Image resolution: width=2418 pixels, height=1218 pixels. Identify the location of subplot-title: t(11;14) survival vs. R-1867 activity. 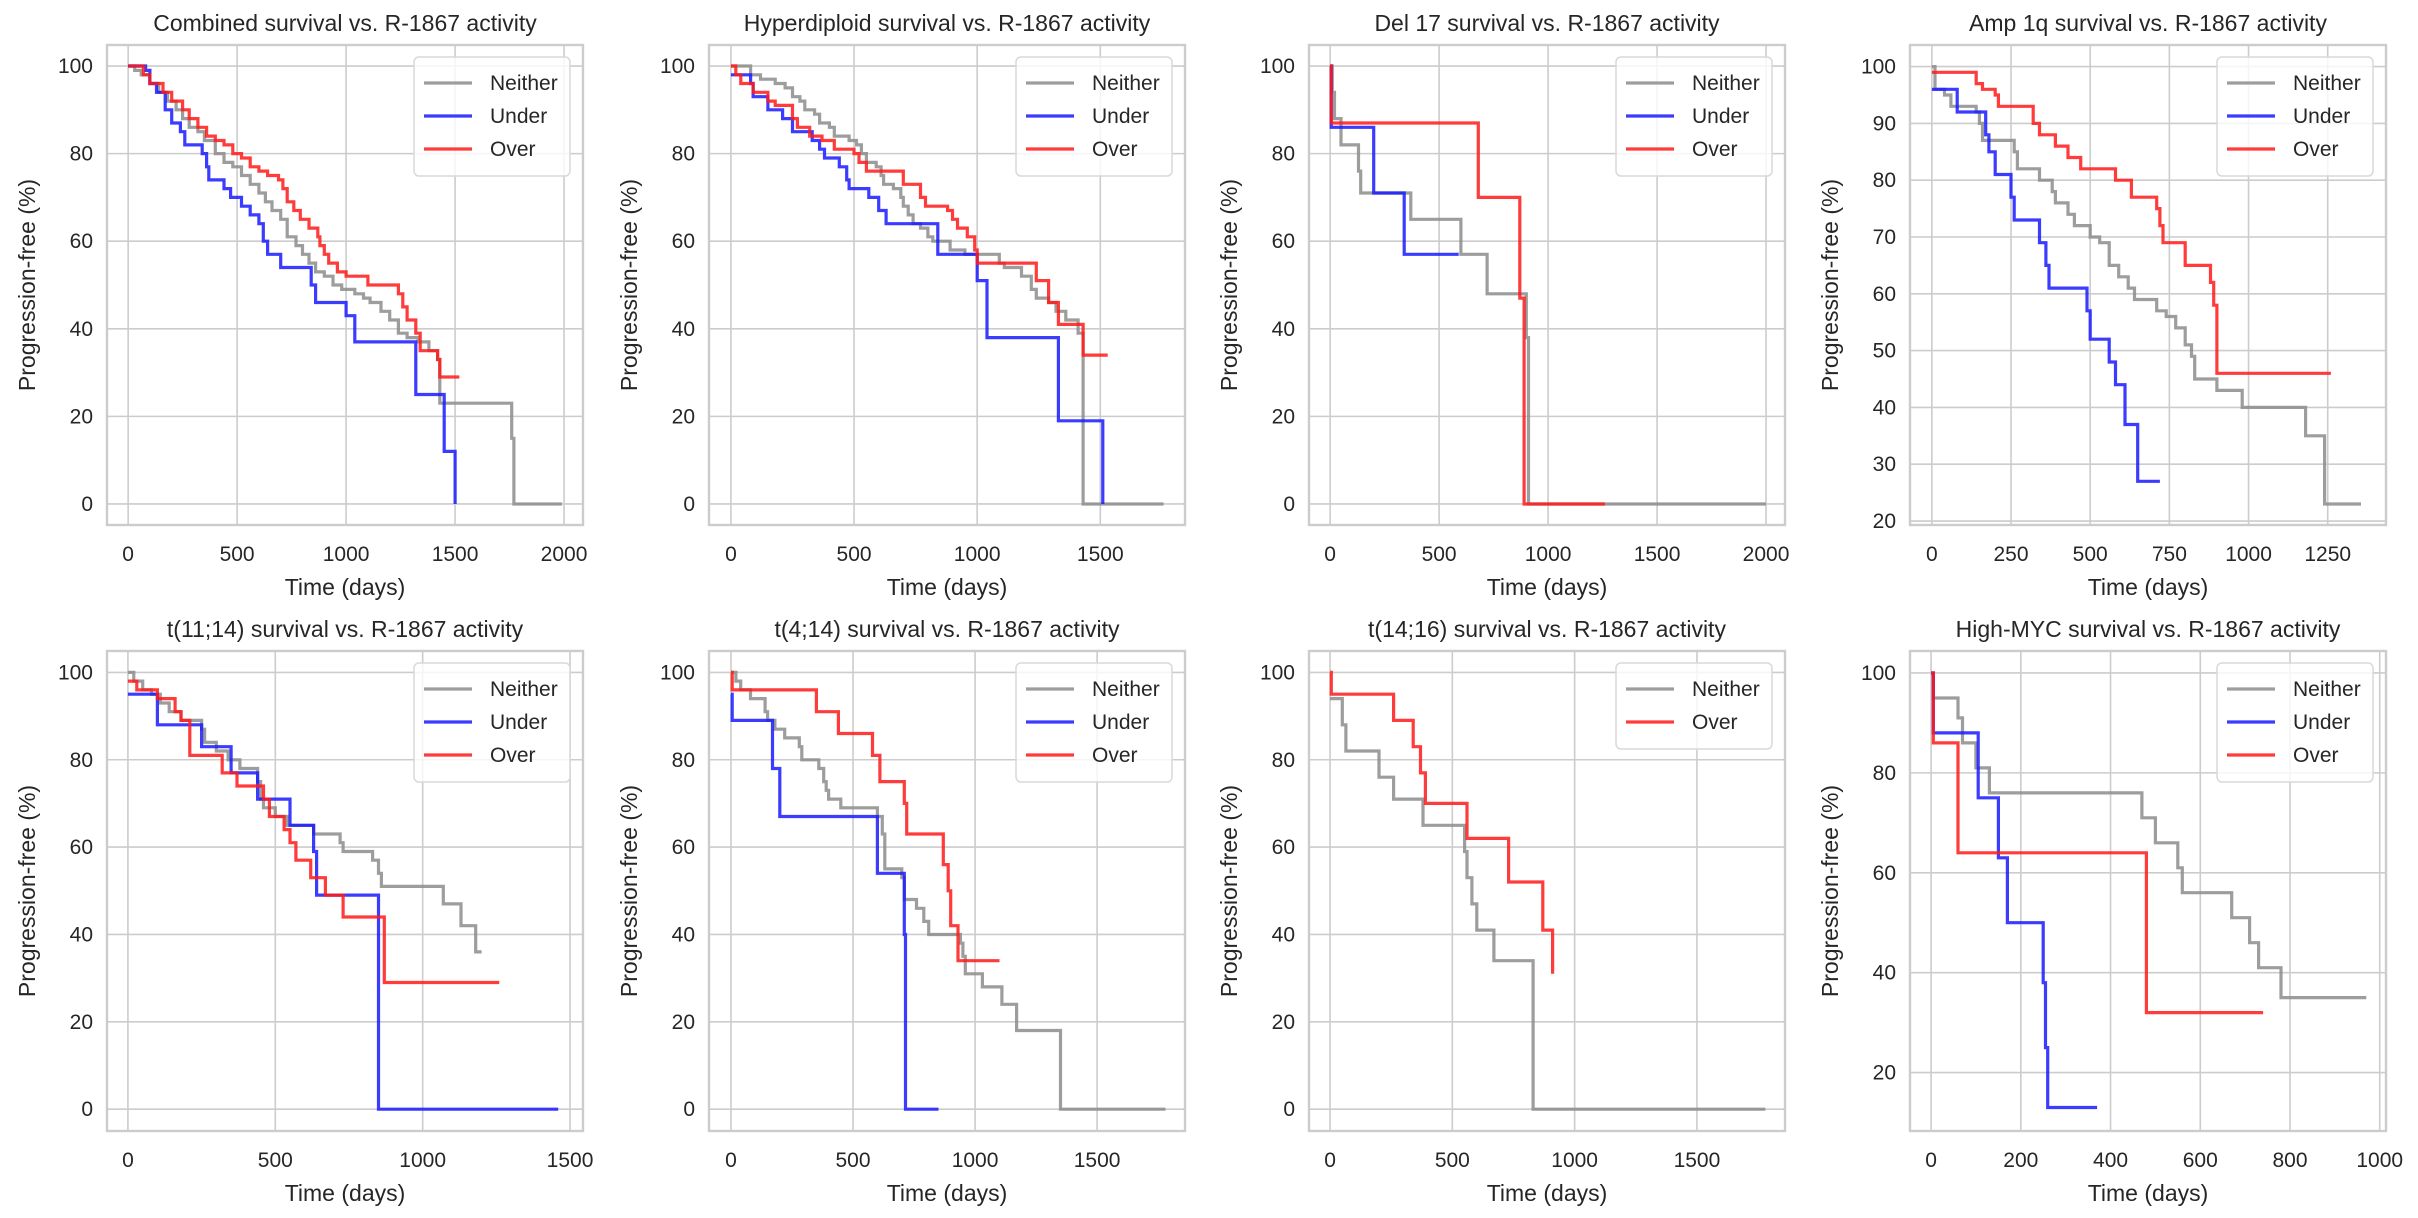
(345, 629).